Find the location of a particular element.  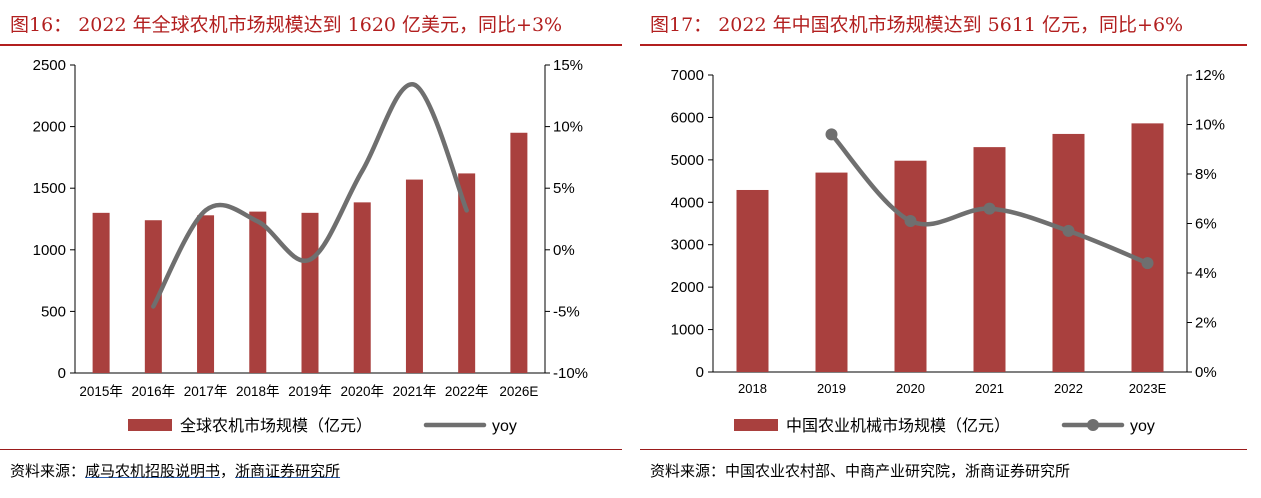

yoy-line is located at coordinates (310, 195).